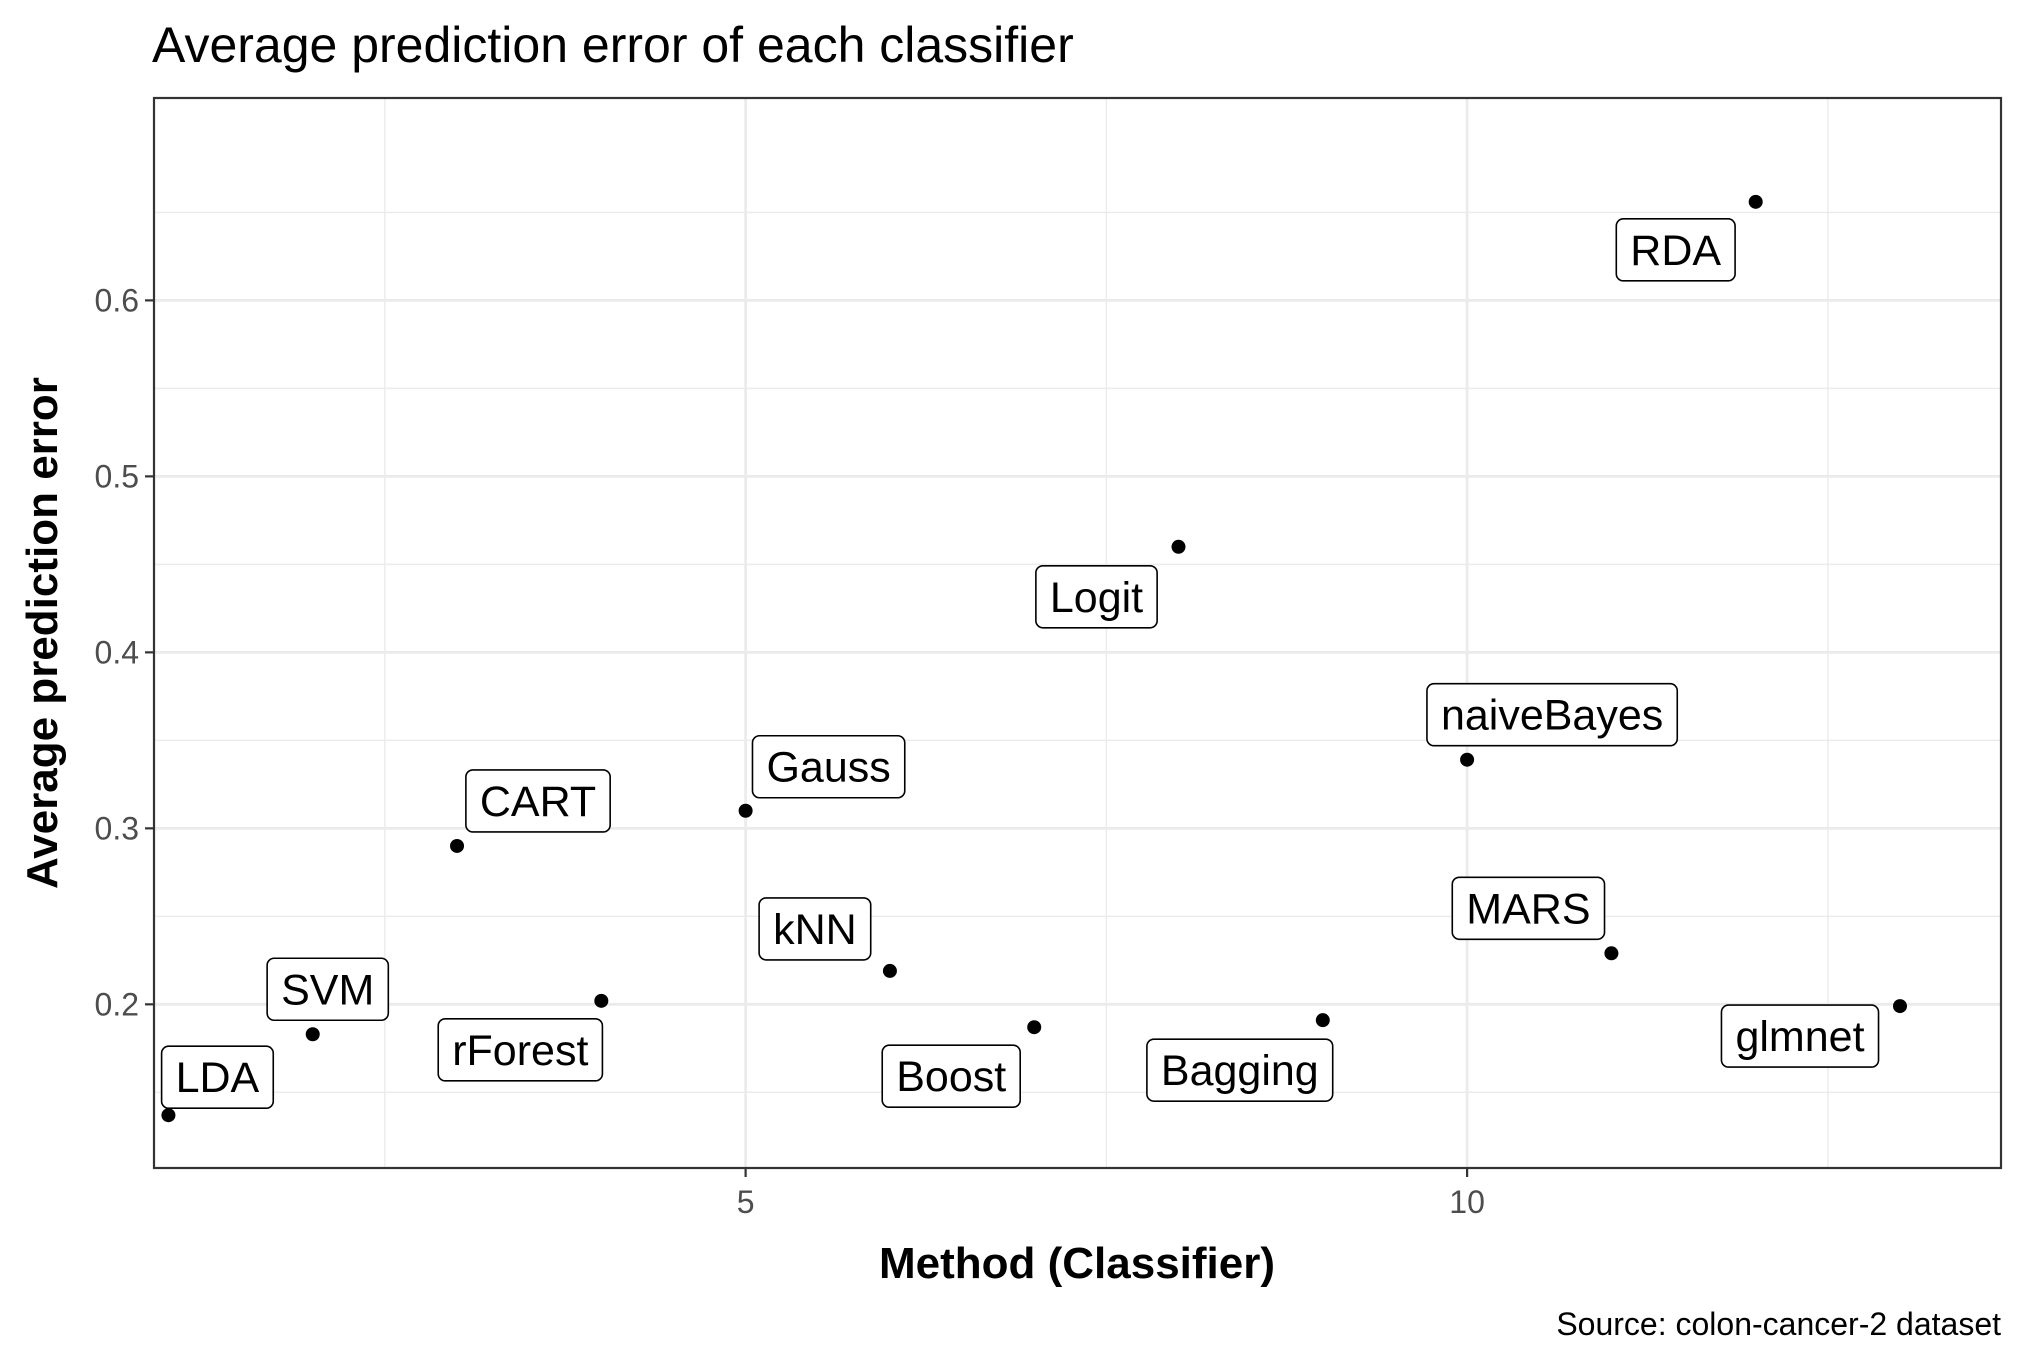 The image size is (2022, 1362). I want to click on label-text: LDA, so click(218, 1078).